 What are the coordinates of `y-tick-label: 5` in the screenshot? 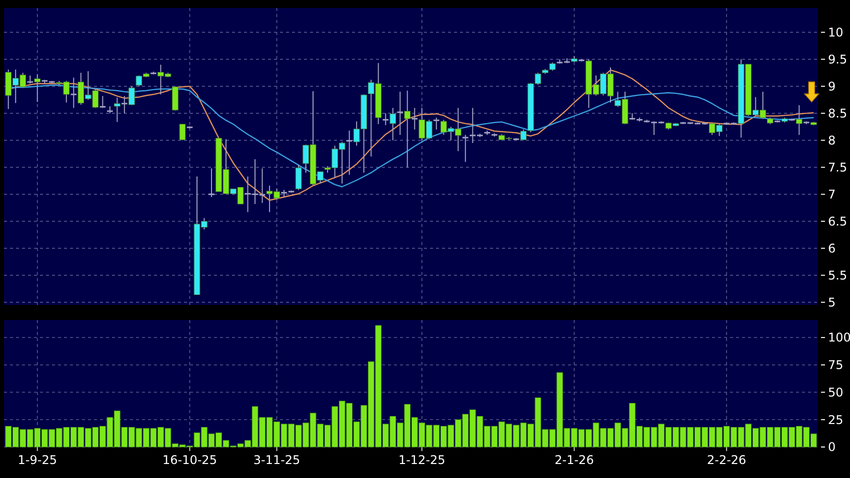 It's located at (832, 303).